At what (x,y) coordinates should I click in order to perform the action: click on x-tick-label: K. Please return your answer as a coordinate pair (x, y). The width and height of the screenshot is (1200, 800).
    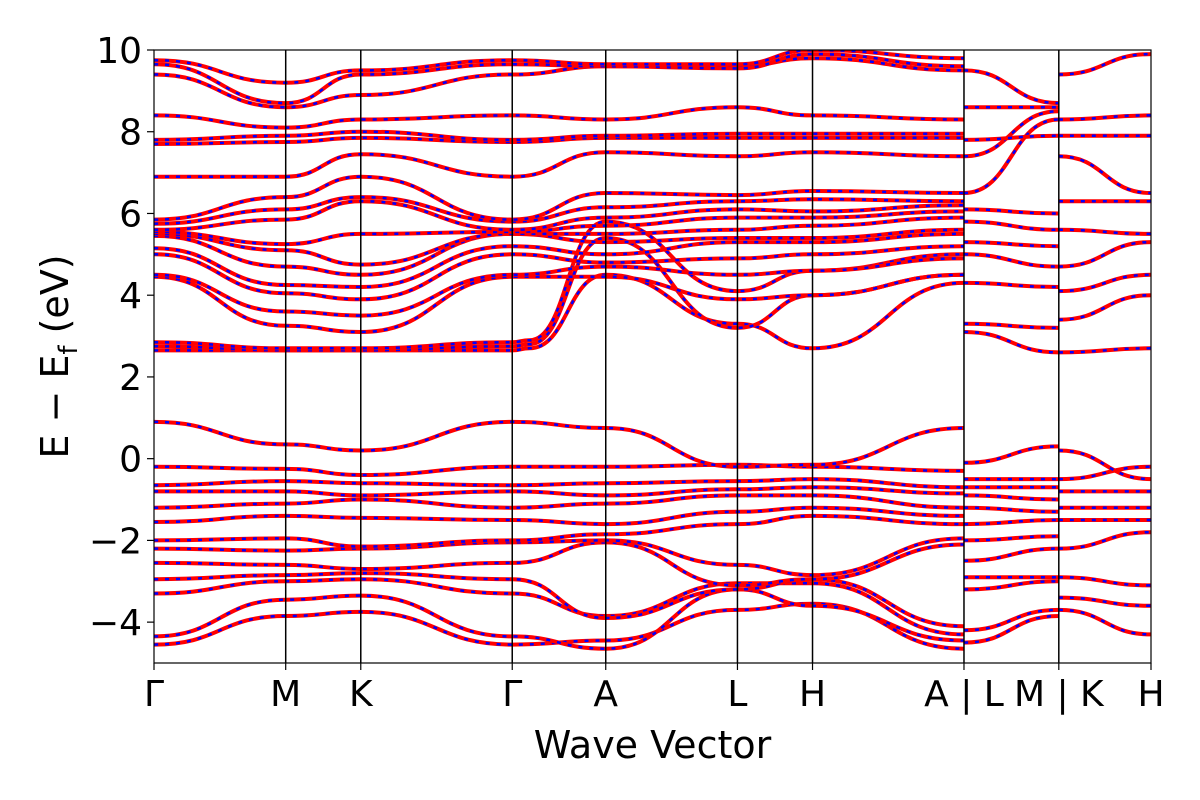
    Looking at the image, I should click on (361, 694).